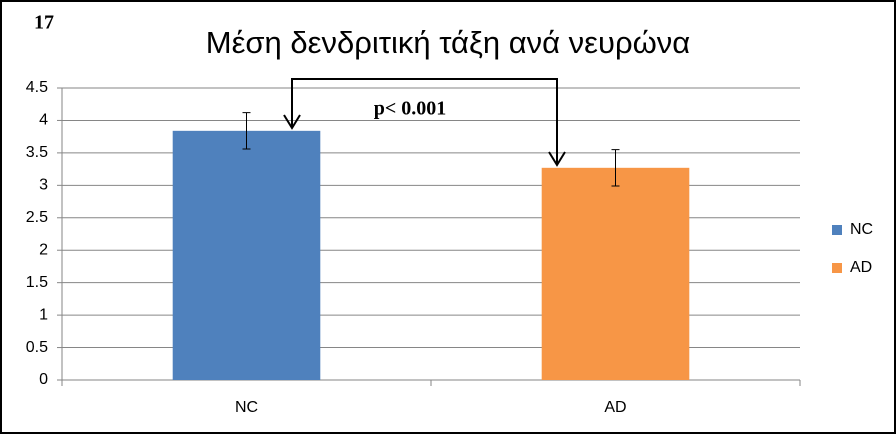 The image size is (896, 434). Describe the element at coordinates (37, 152) in the screenshot. I see `y-tick-label: 3.5` at that location.